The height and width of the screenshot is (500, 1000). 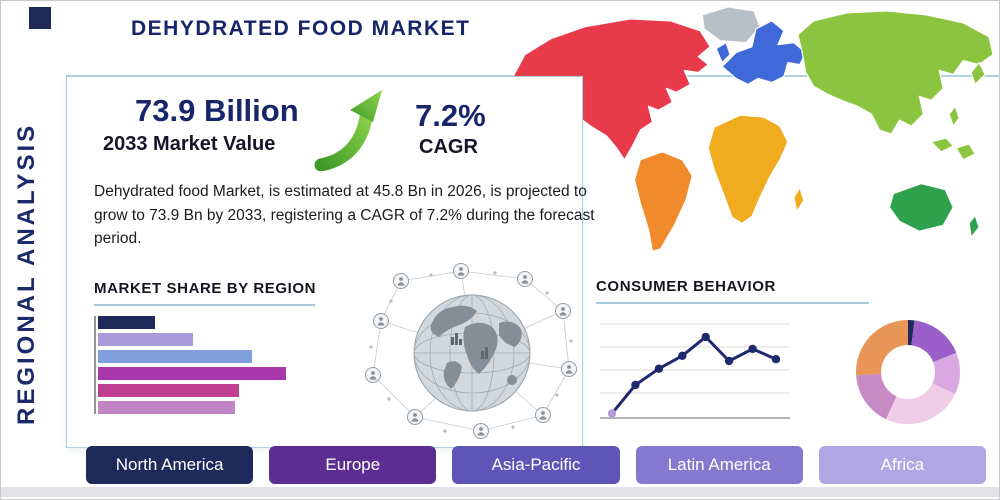 What do you see at coordinates (686, 286) in the screenshot?
I see `consumer-behavior-title: CONSUMER BEHAVIOR` at bounding box center [686, 286].